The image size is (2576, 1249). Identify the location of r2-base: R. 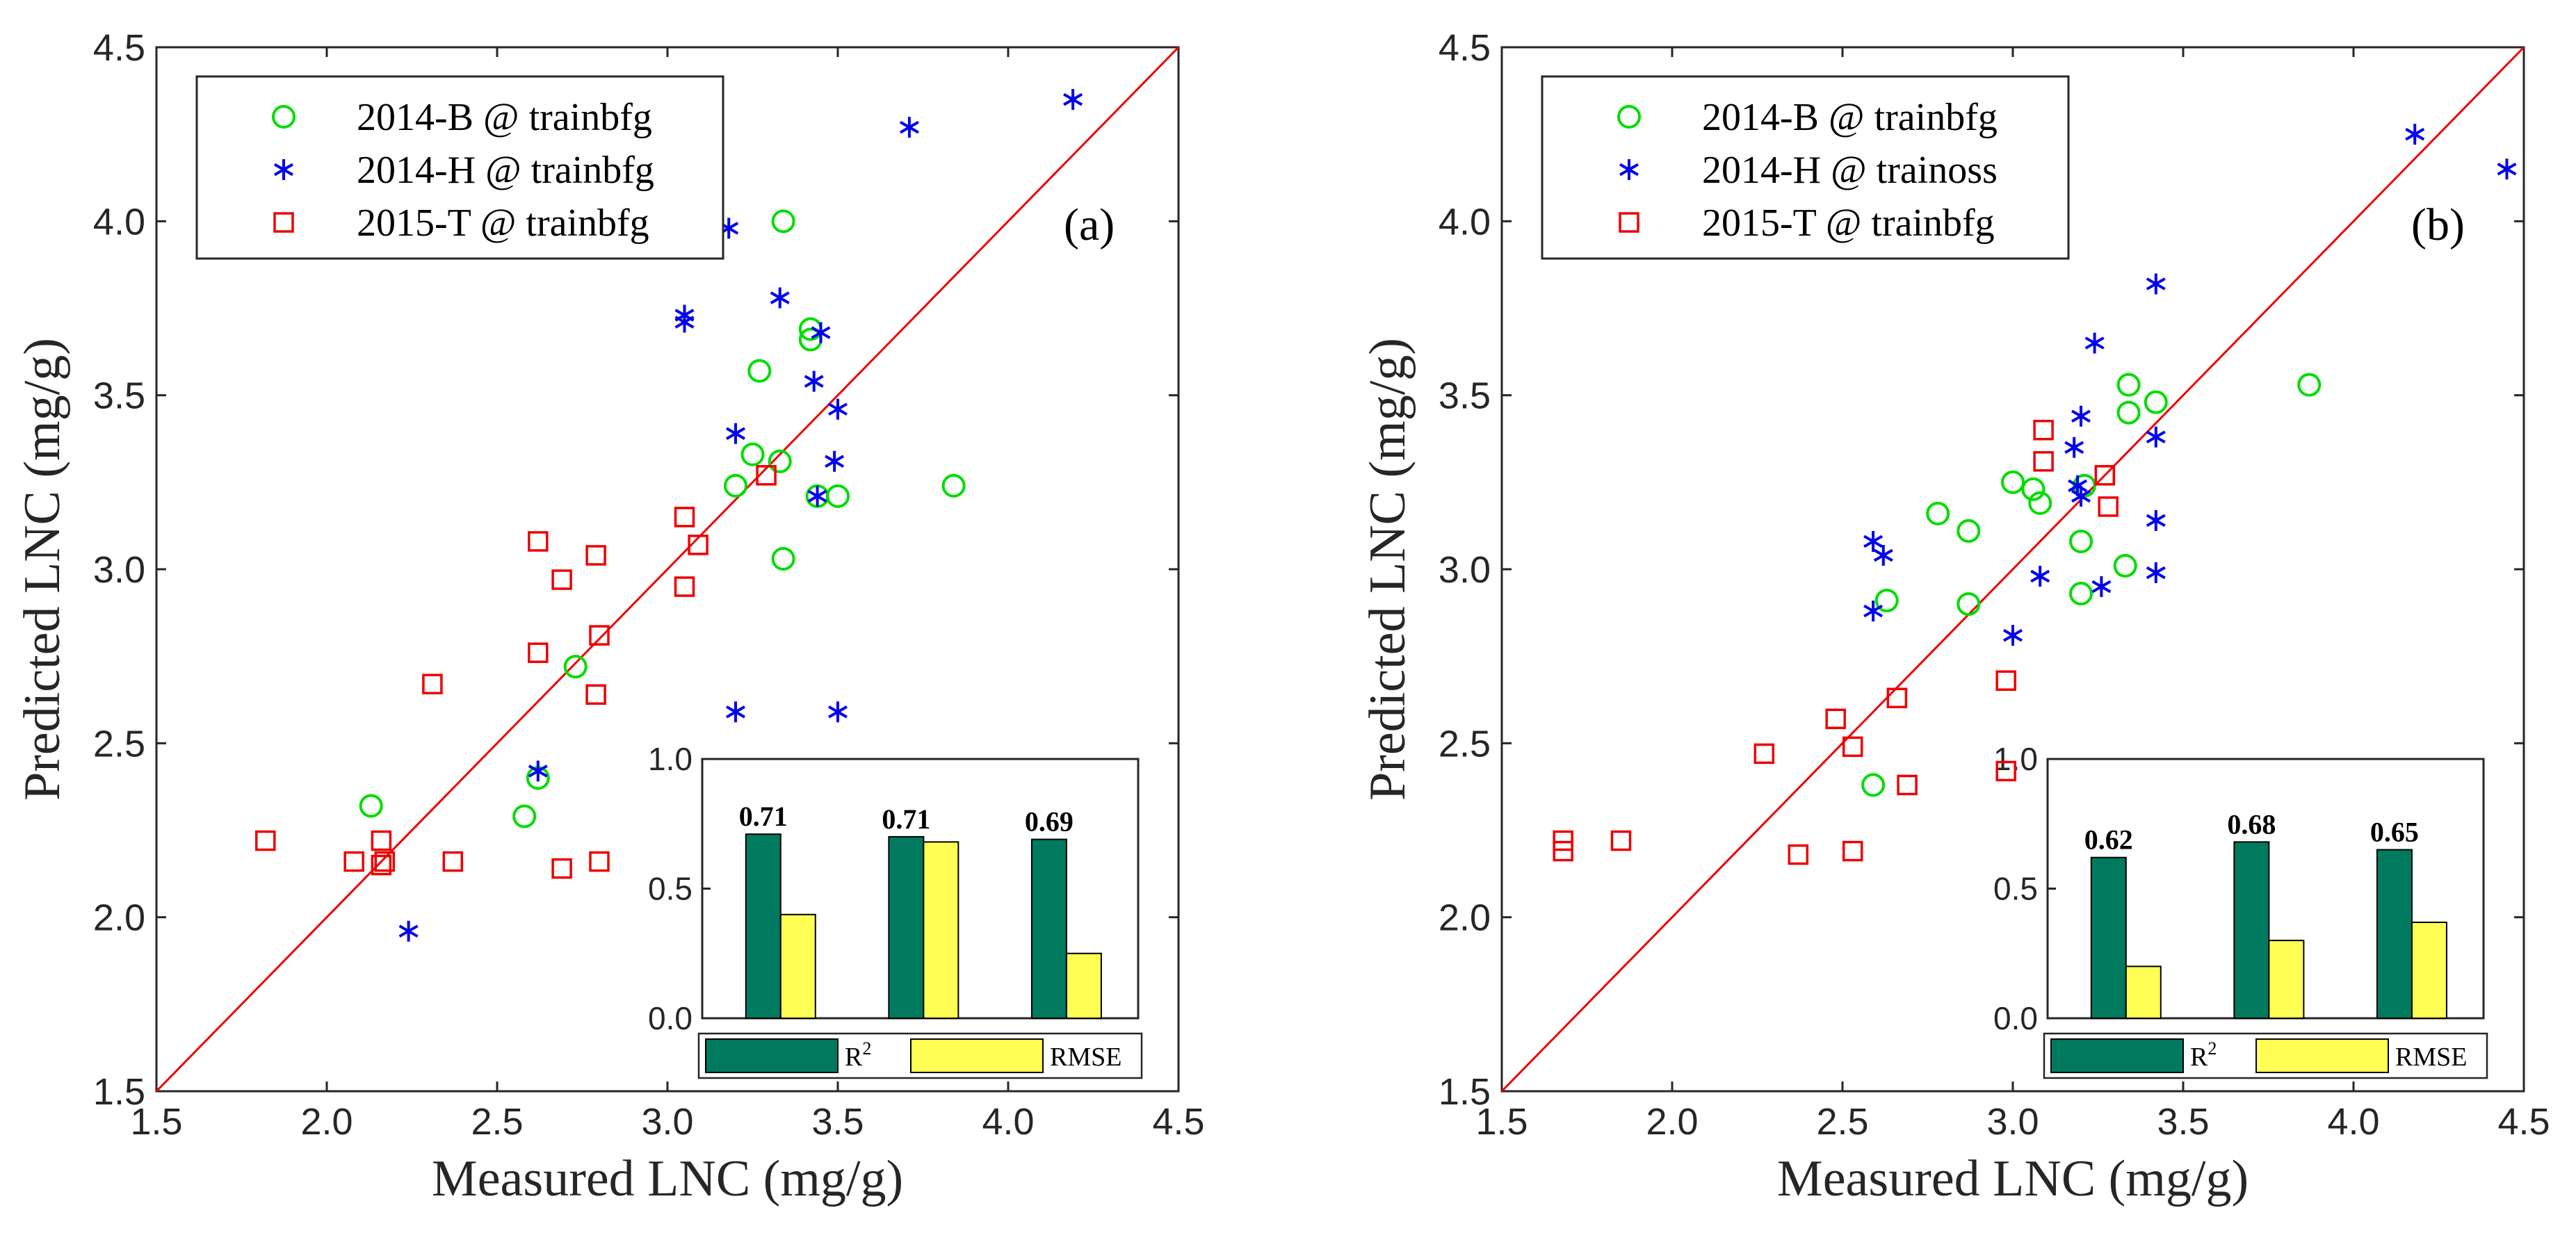
(854, 1057).